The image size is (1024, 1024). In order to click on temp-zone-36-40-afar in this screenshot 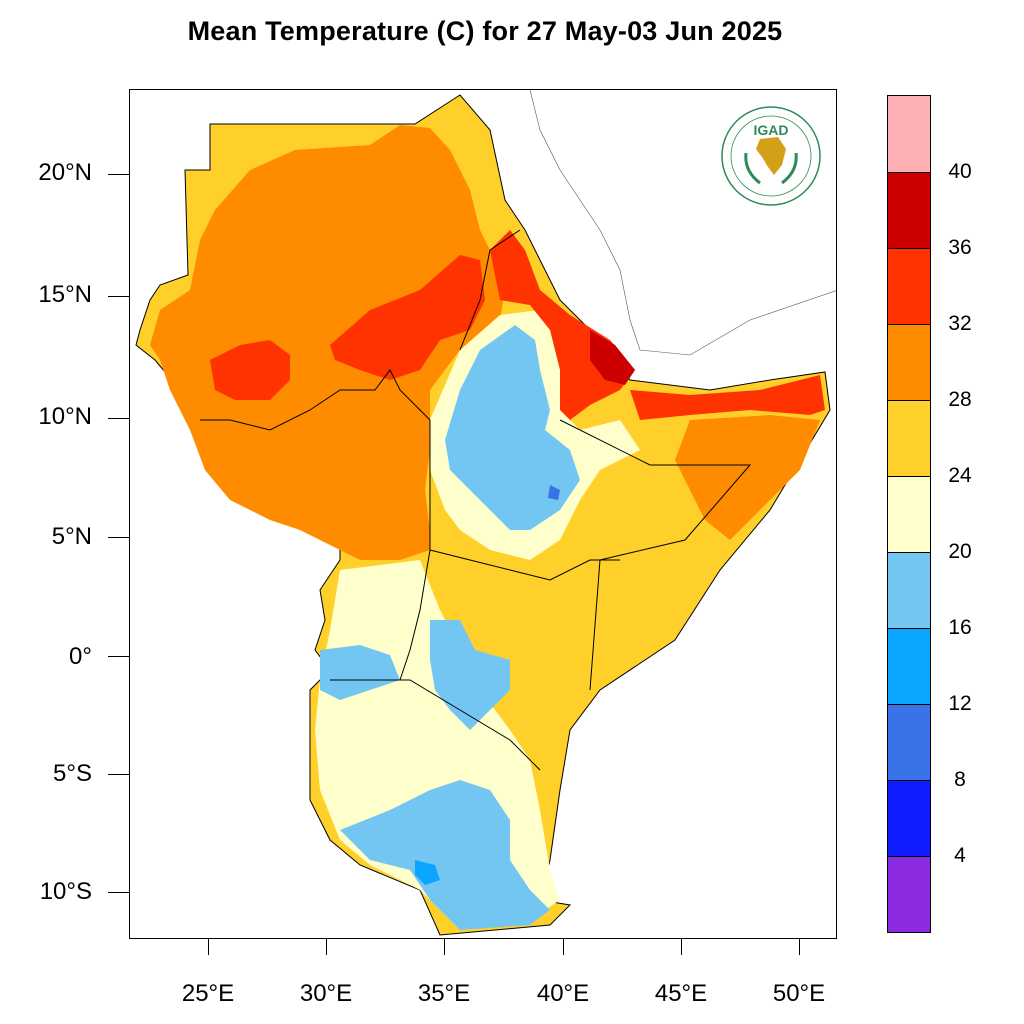, I will do `click(612, 357)`.